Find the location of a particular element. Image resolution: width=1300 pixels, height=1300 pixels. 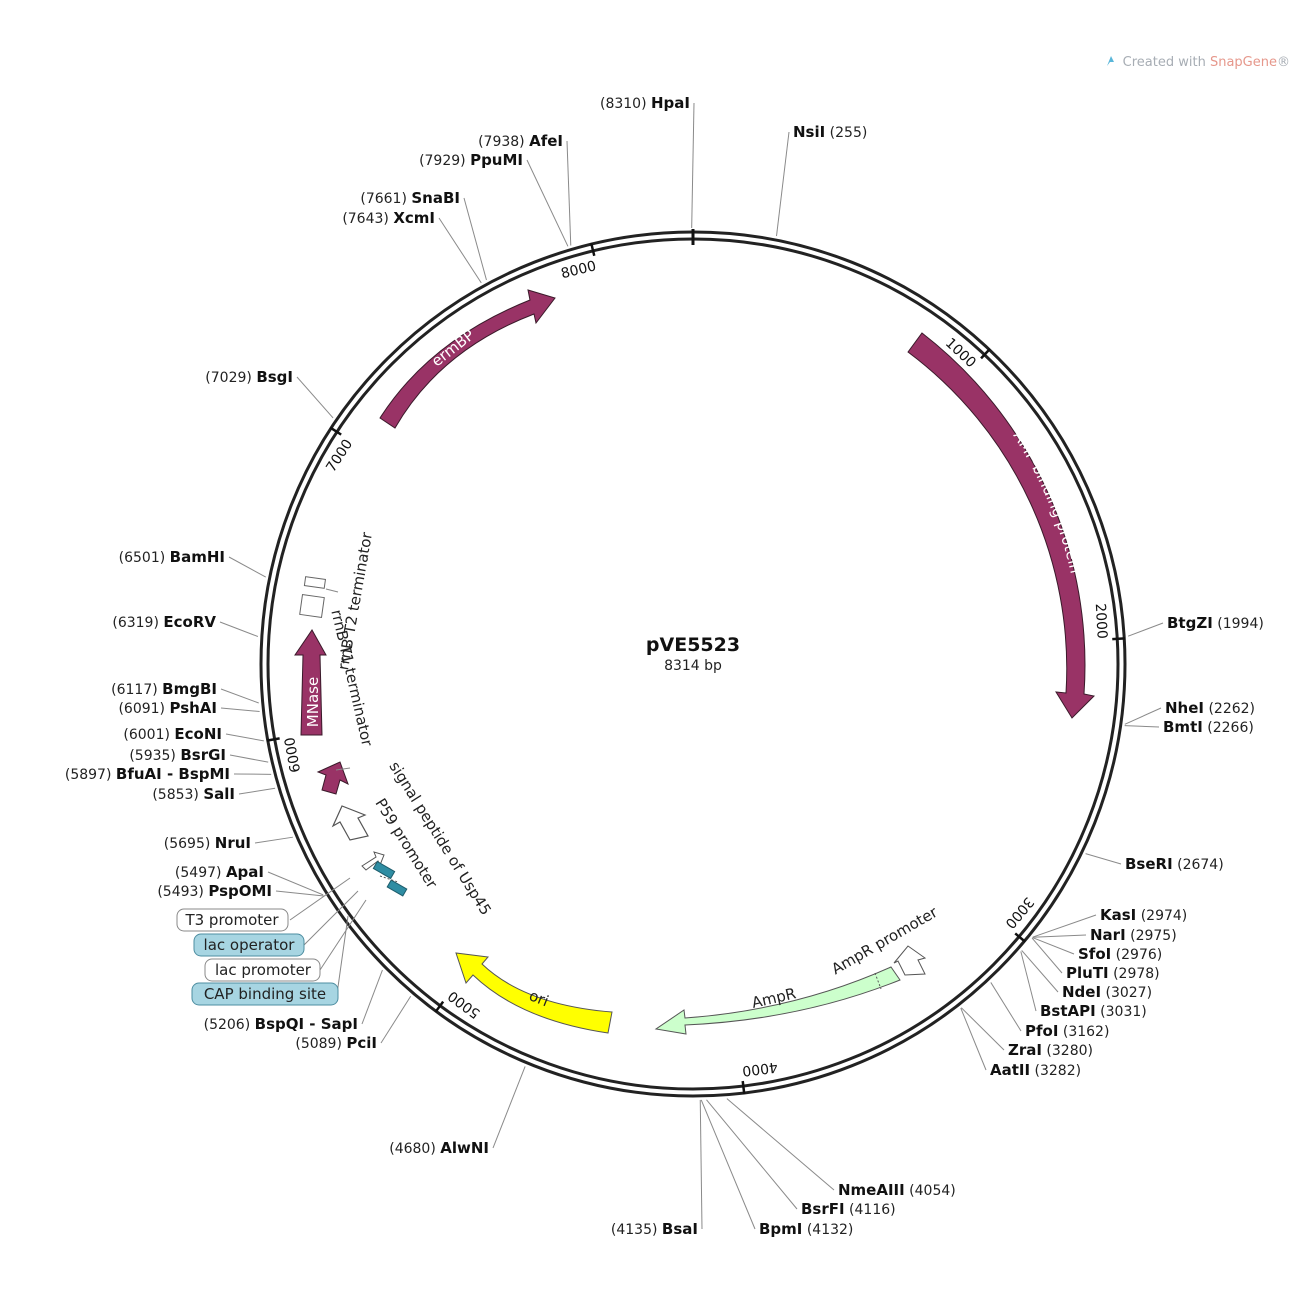

site-label: BseRI (2674) is located at coordinates (1174, 864).